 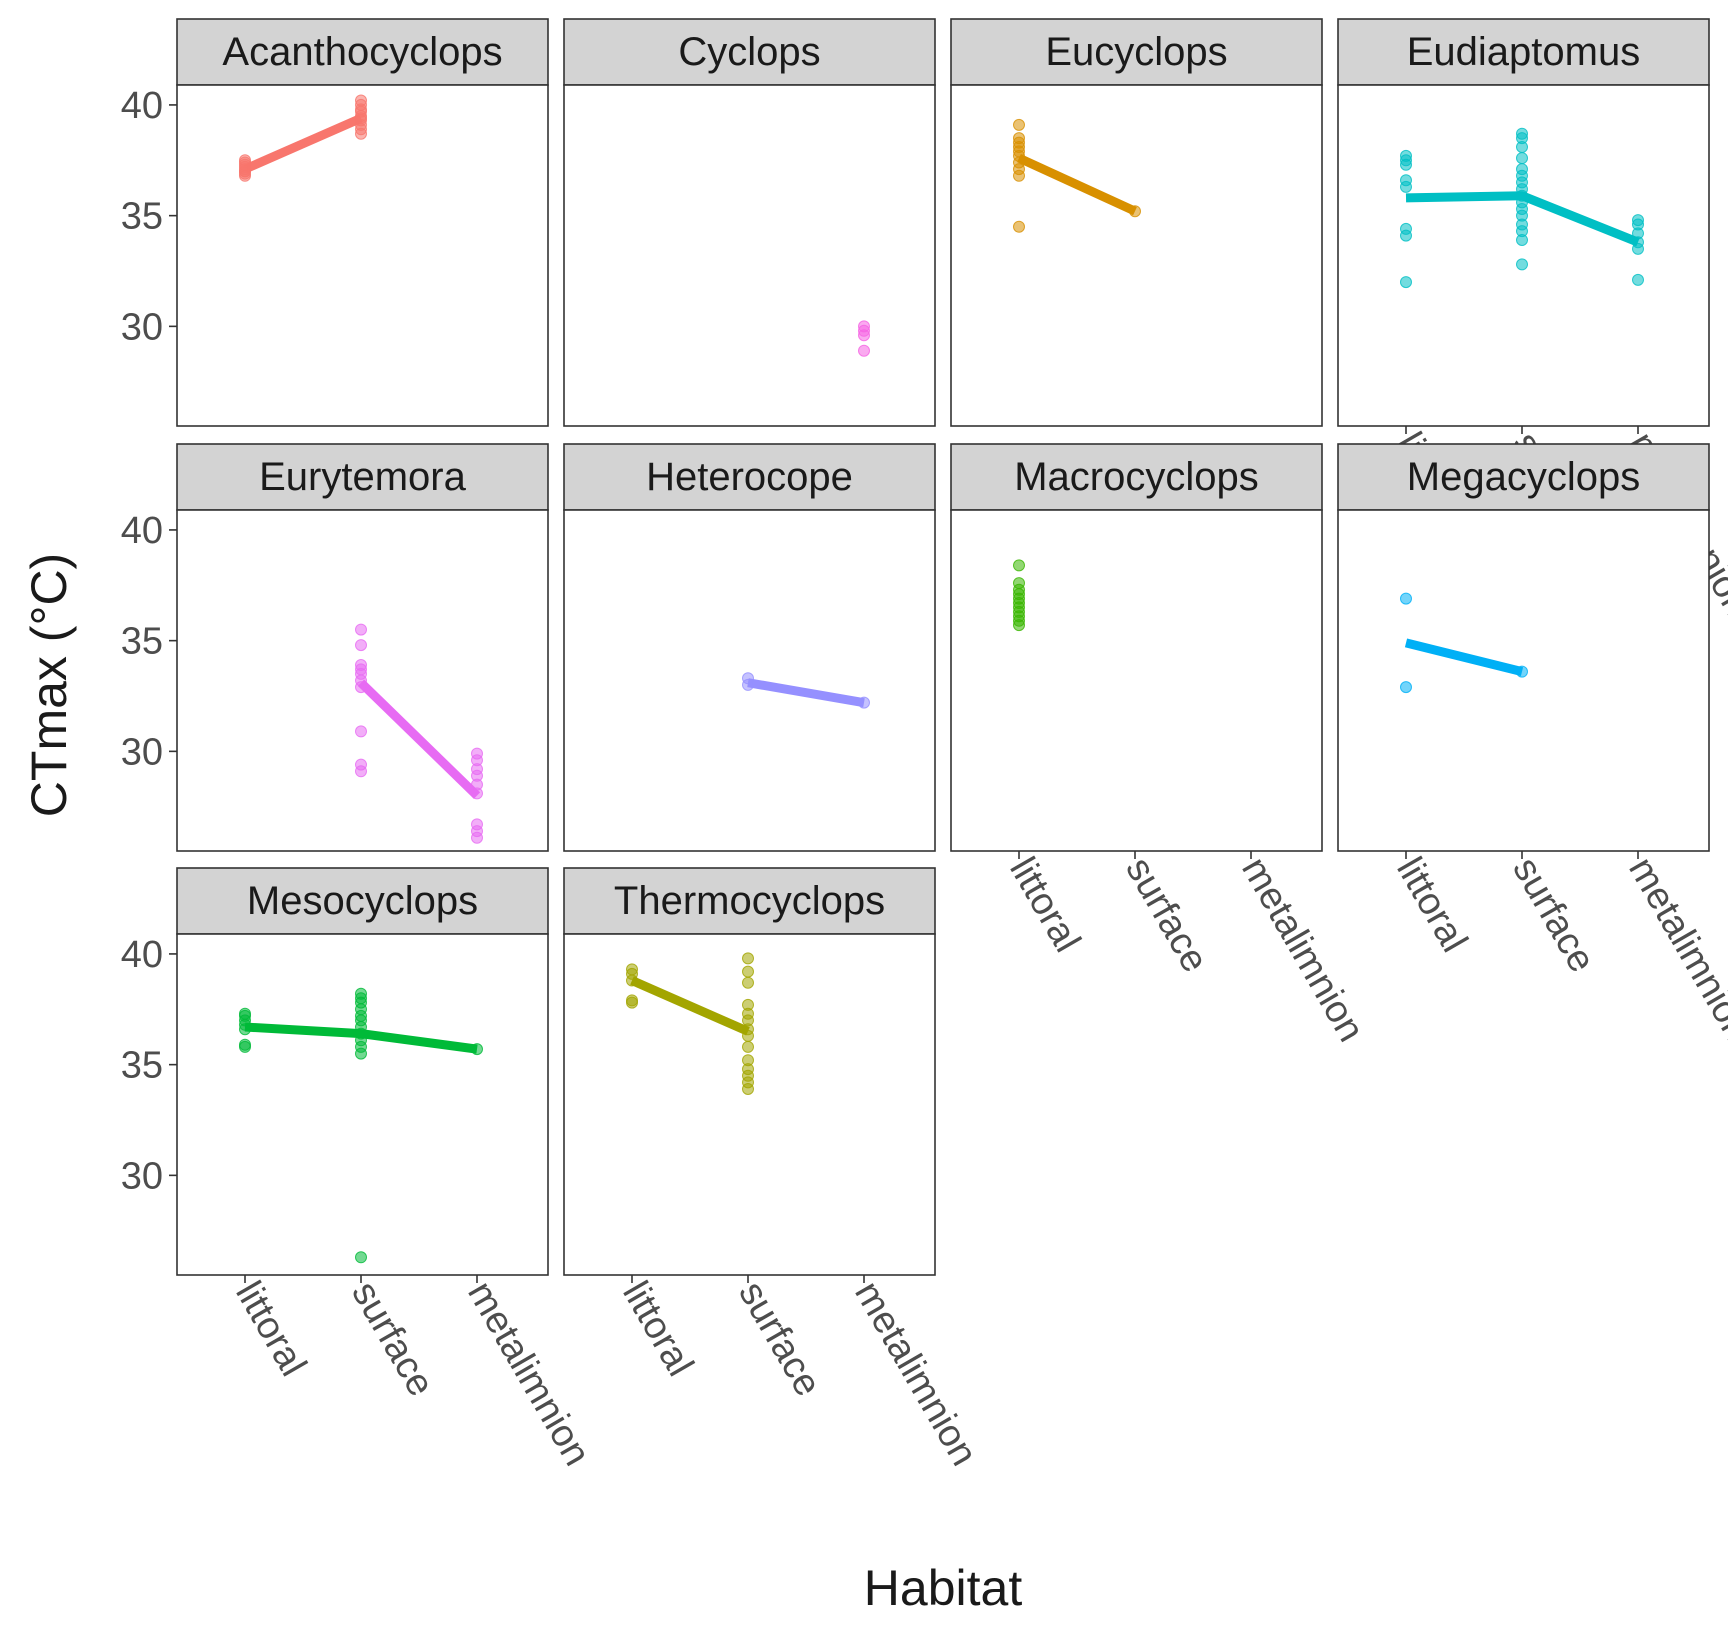 I want to click on strip-acanthocyclops, so click(x=362, y=52).